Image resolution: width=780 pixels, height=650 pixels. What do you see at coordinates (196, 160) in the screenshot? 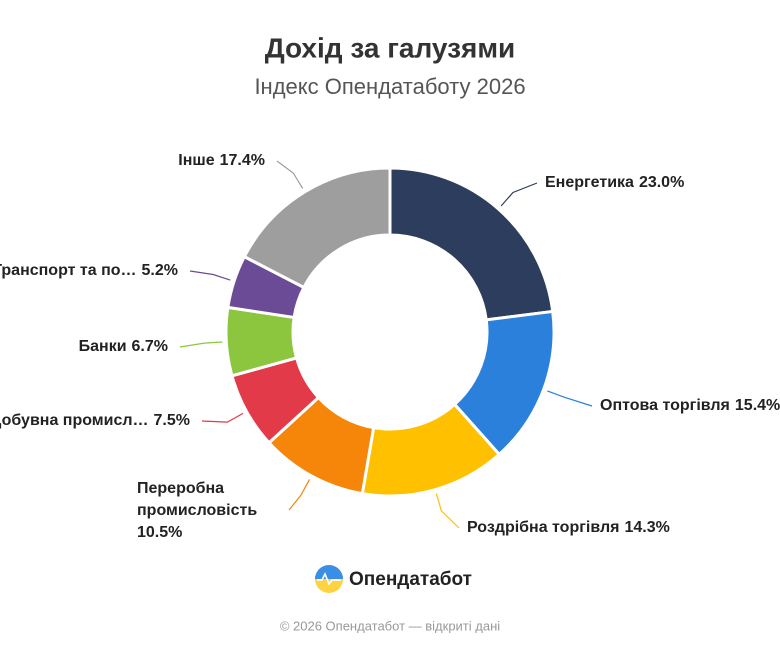
I see `slice-name: Інше` at bounding box center [196, 160].